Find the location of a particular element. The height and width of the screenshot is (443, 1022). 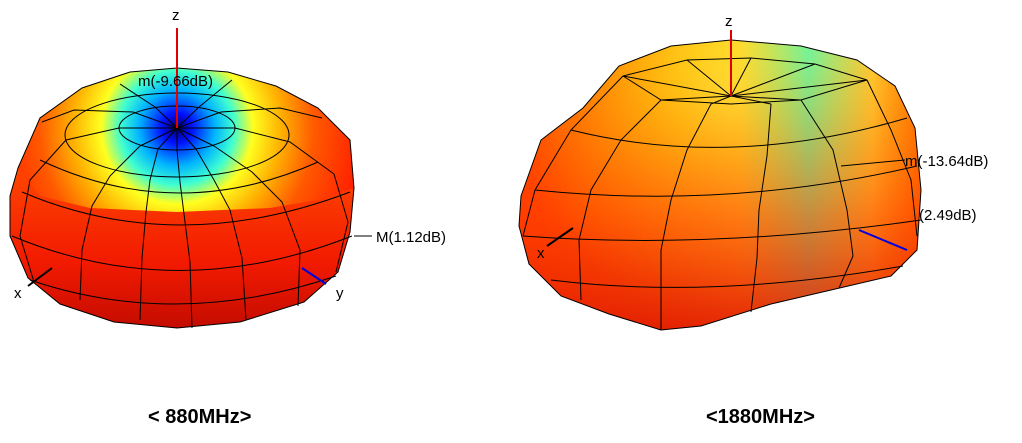

caption-880mhz: < 880MHz> is located at coordinates (200, 417).